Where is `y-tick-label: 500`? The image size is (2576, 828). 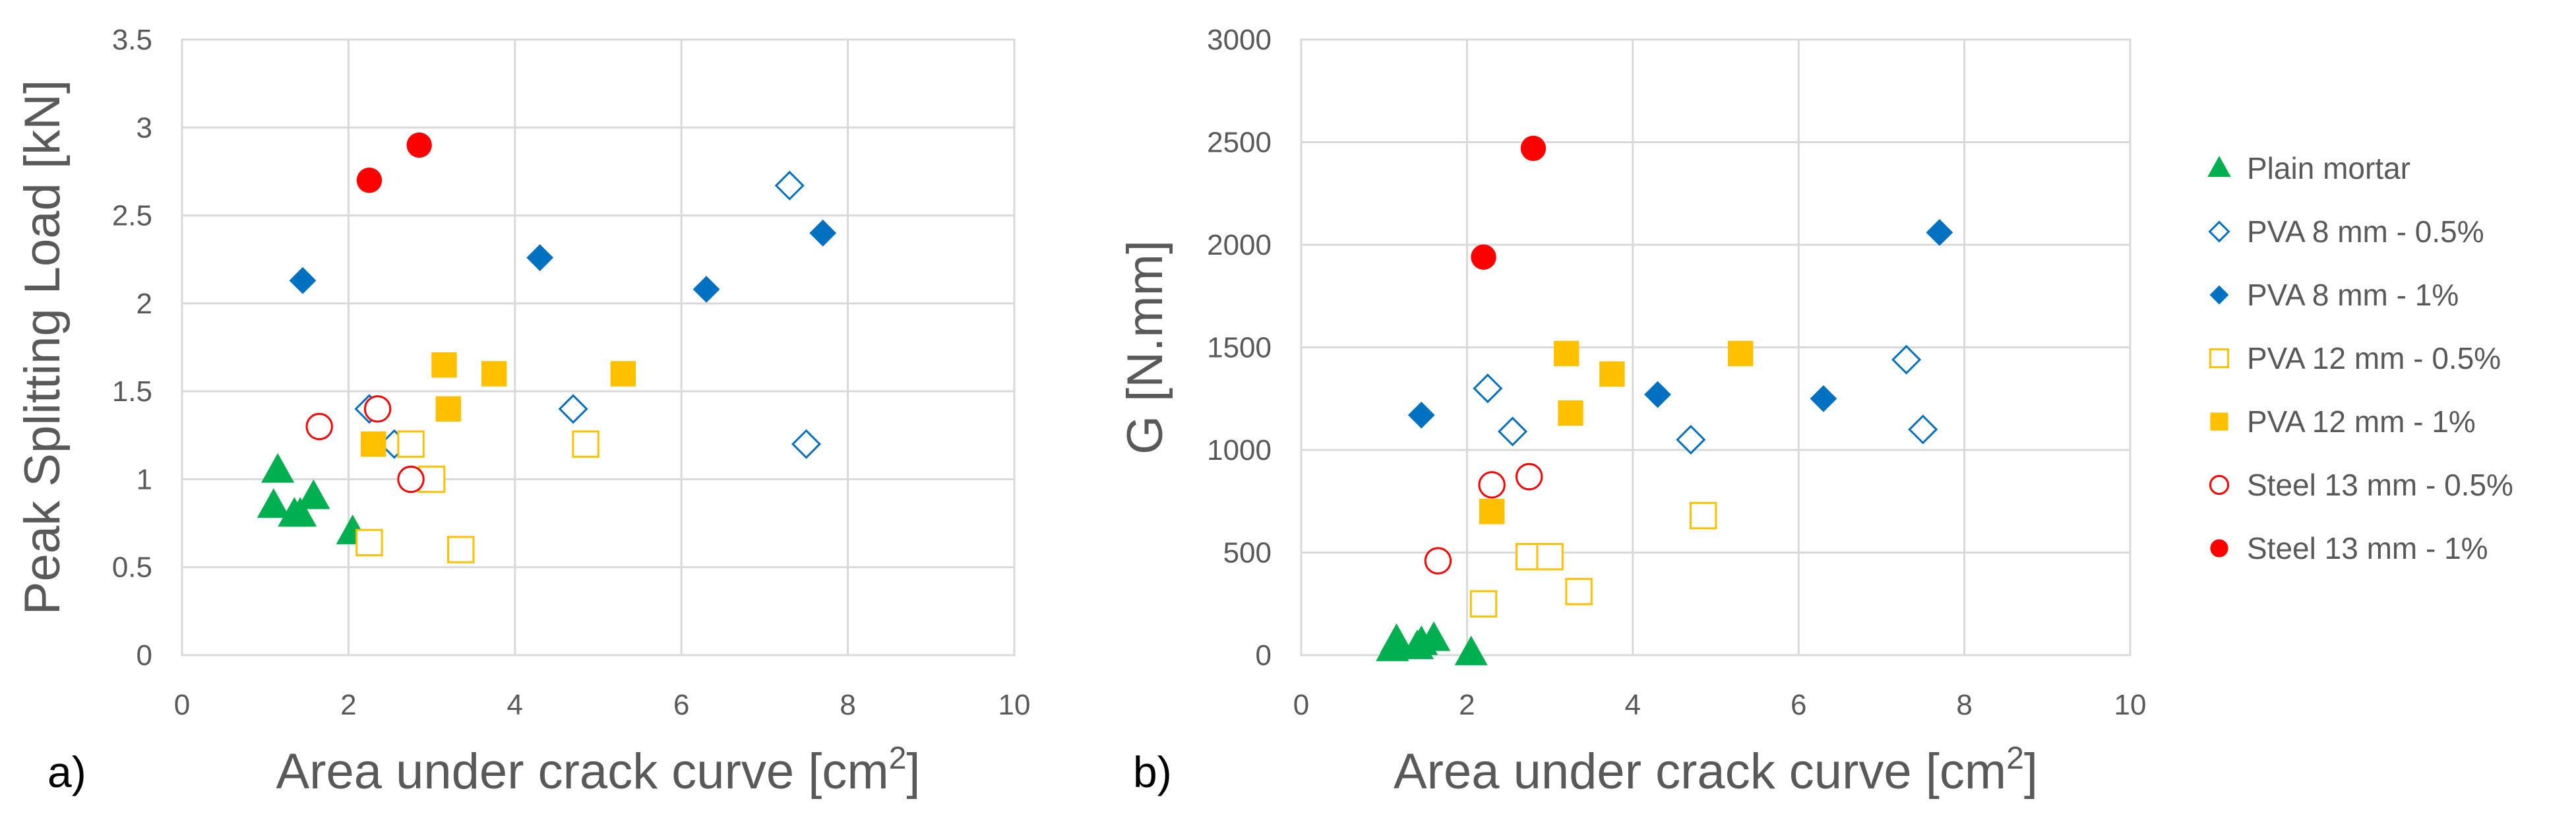
y-tick-label: 500 is located at coordinates (1247, 553).